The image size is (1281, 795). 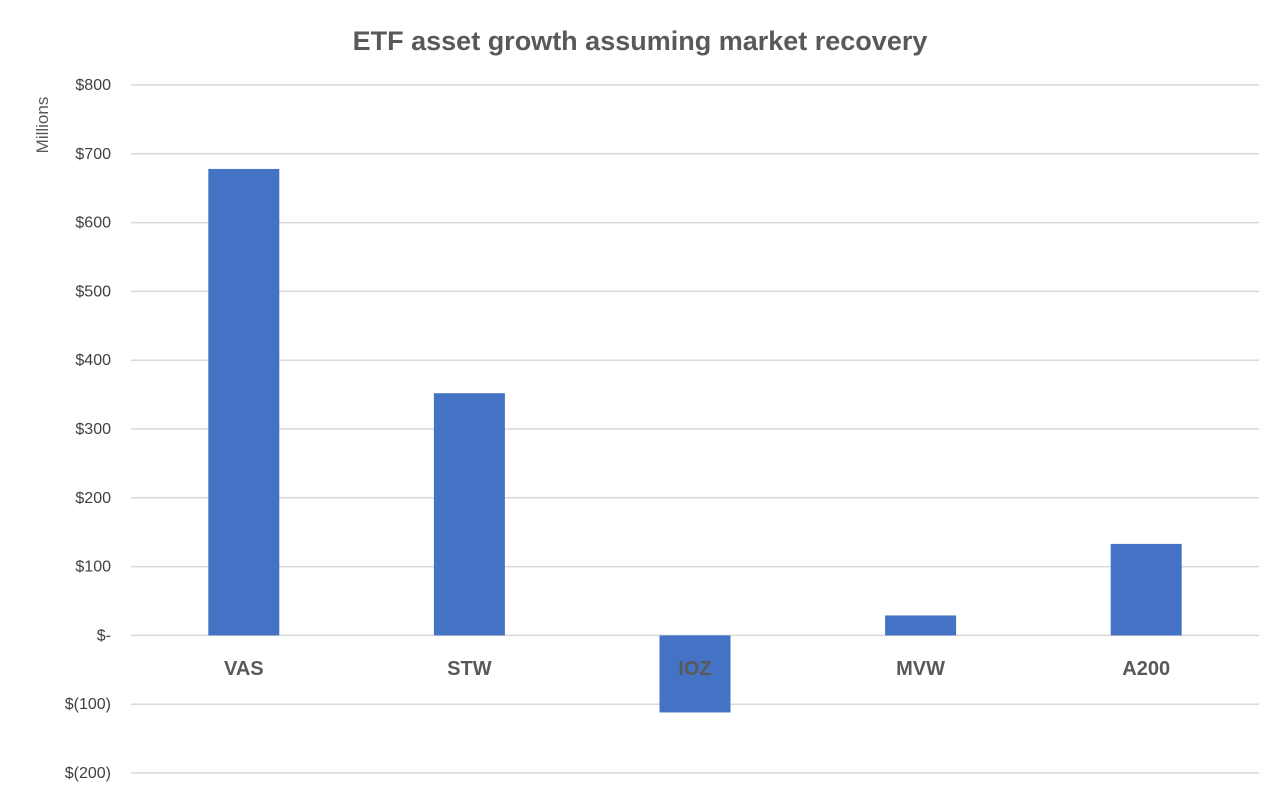 I want to click on y-tick-label: $700, so click(x=93, y=154).